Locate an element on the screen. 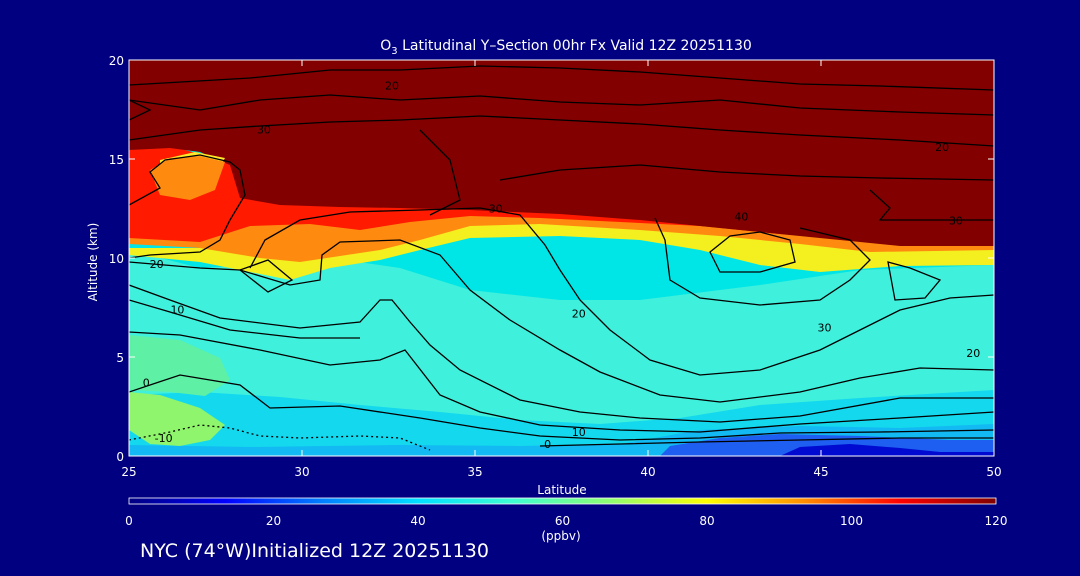 This screenshot has width=1080, height=576. x-tick-label: 40 is located at coordinates (647, 472).